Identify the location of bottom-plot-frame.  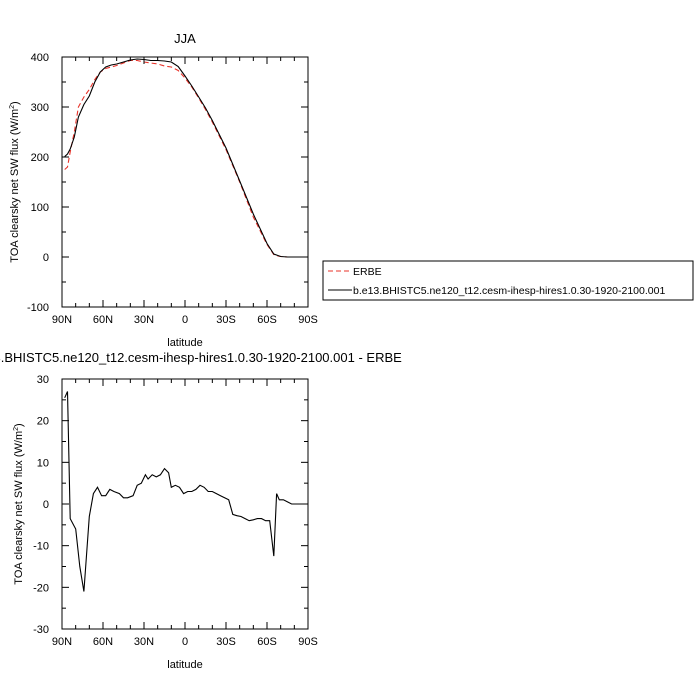
(185, 504).